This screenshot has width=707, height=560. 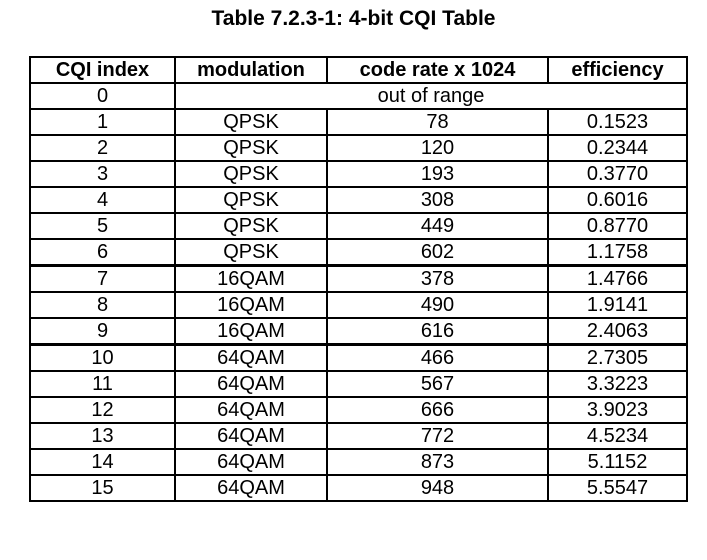 What do you see at coordinates (617, 148) in the screenshot?
I see `cell-efficiency: 0.2344` at bounding box center [617, 148].